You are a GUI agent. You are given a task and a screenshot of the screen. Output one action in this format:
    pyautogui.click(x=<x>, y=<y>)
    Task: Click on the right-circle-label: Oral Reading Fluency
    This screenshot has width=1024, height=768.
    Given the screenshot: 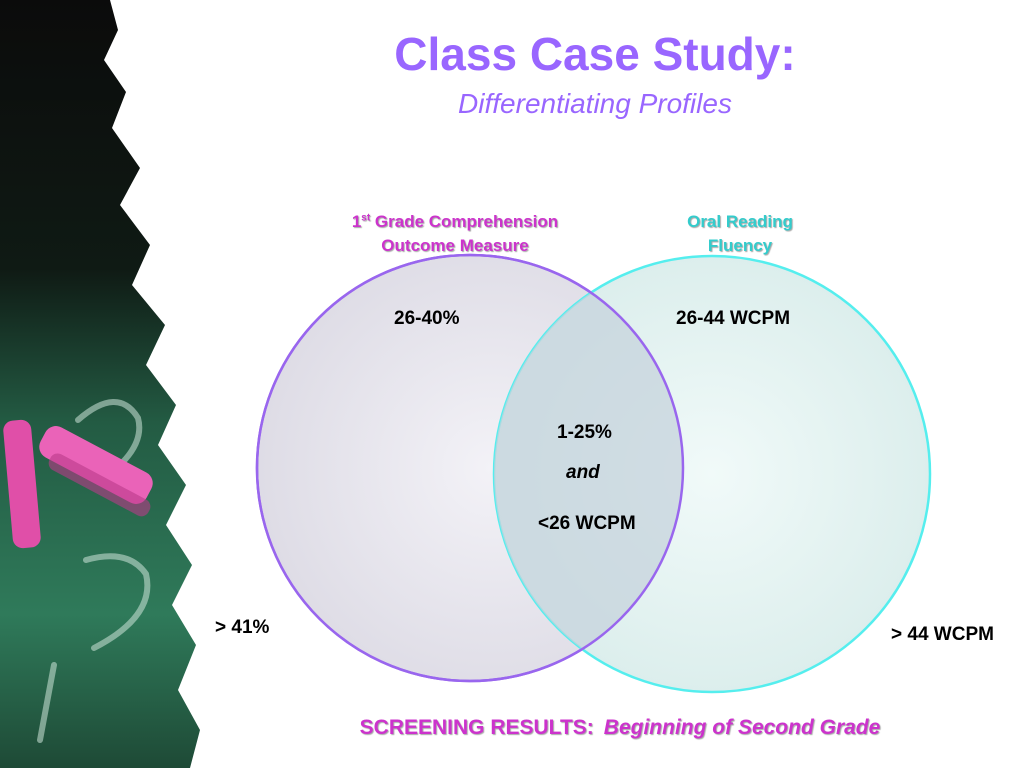 What is the action you would take?
    pyautogui.click(x=740, y=233)
    